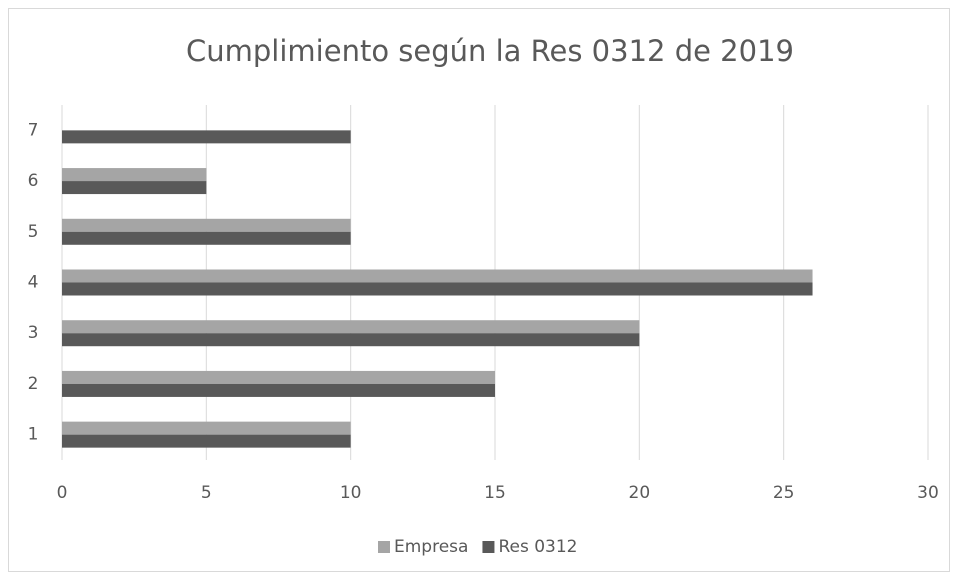 This screenshot has width=959, height=580. Describe the element at coordinates (495, 493) in the screenshot. I see `x-tick-label: 15` at that location.